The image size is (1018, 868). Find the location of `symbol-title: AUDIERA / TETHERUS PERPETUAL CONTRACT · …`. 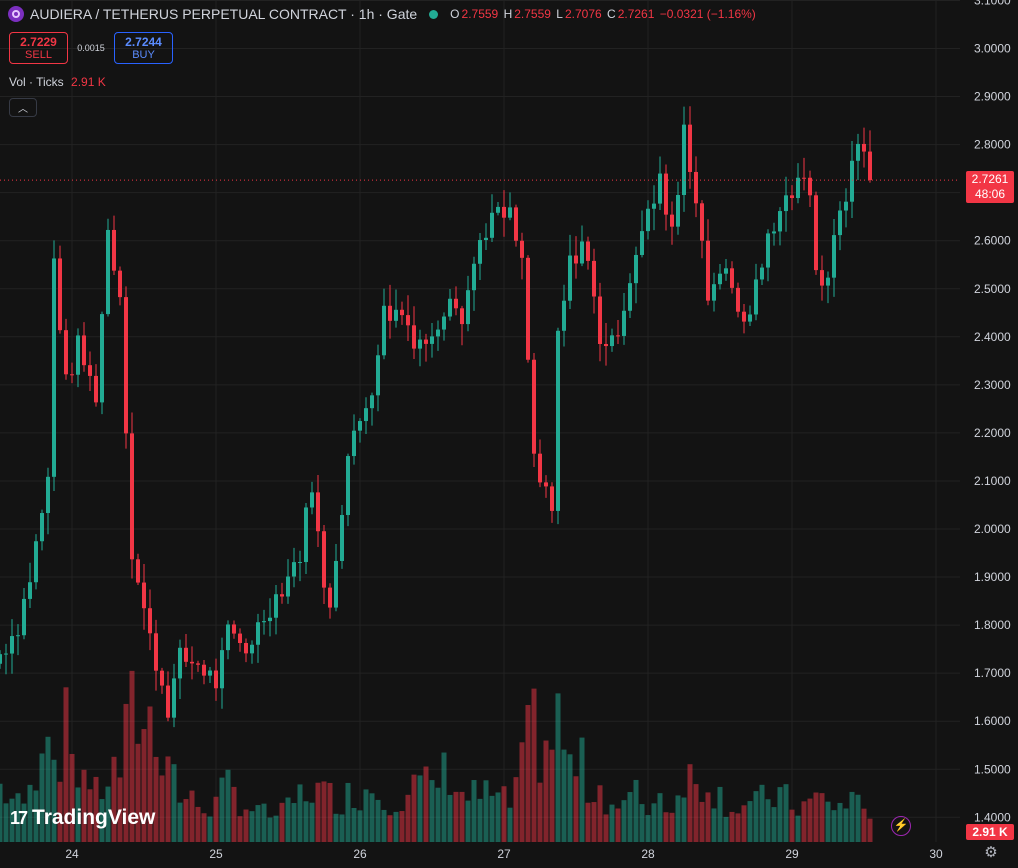

symbol-title: AUDIERA / TETHERUS PERPETUAL CONTRACT · … is located at coordinates (224, 14).